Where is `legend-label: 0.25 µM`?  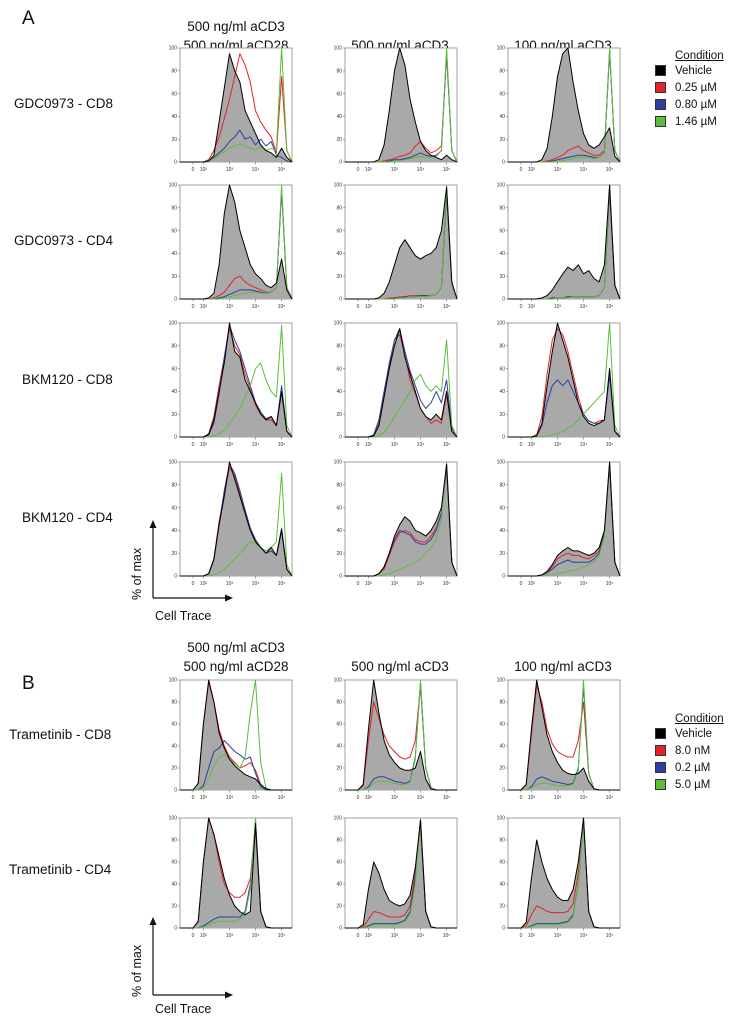 legend-label: 0.25 µM is located at coordinates (696, 87).